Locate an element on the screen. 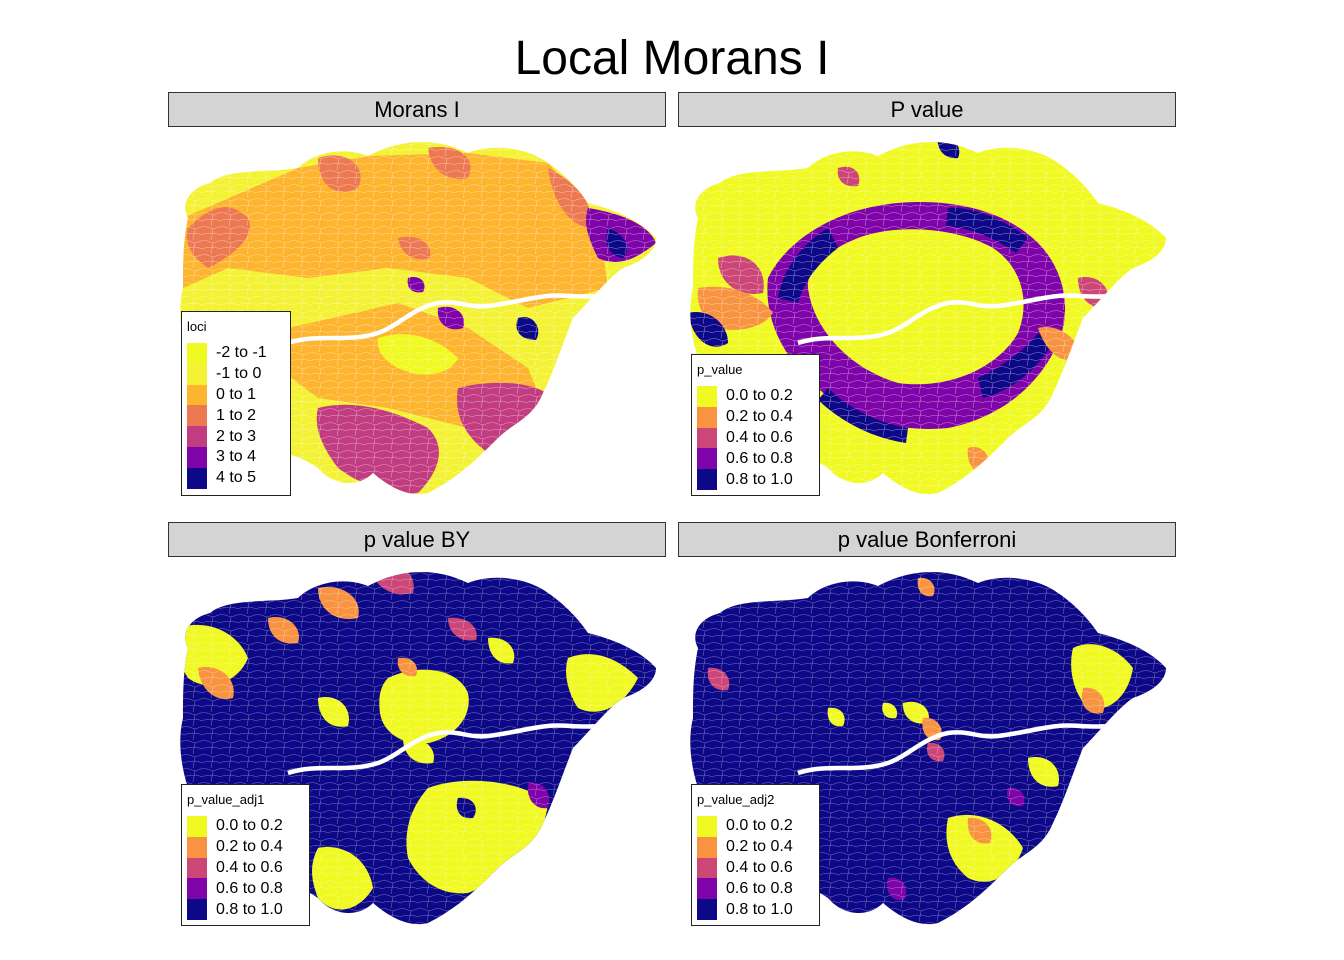  legend-label: 3 to 4 is located at coordinates (236, 457).